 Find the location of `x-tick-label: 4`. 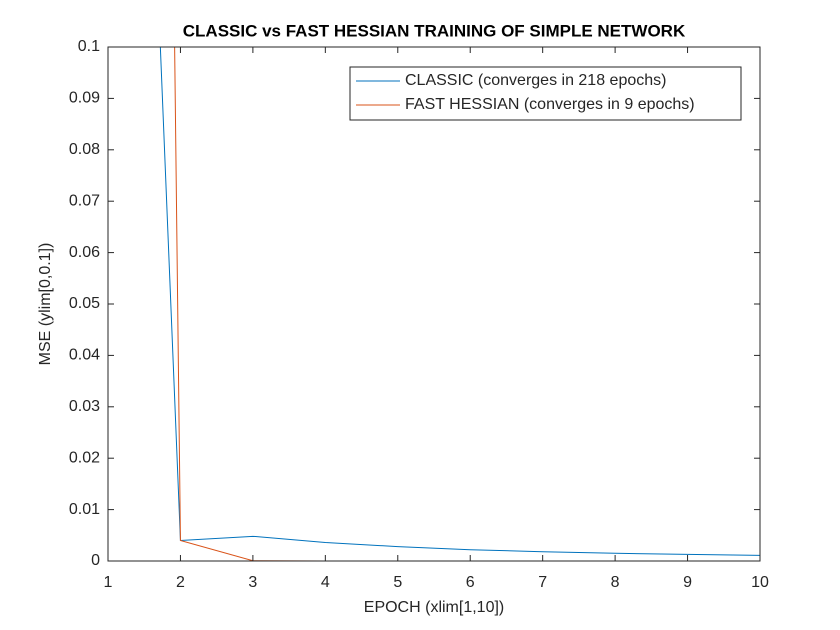

x-tick-label: 4 is located at coordinates (325, 582).